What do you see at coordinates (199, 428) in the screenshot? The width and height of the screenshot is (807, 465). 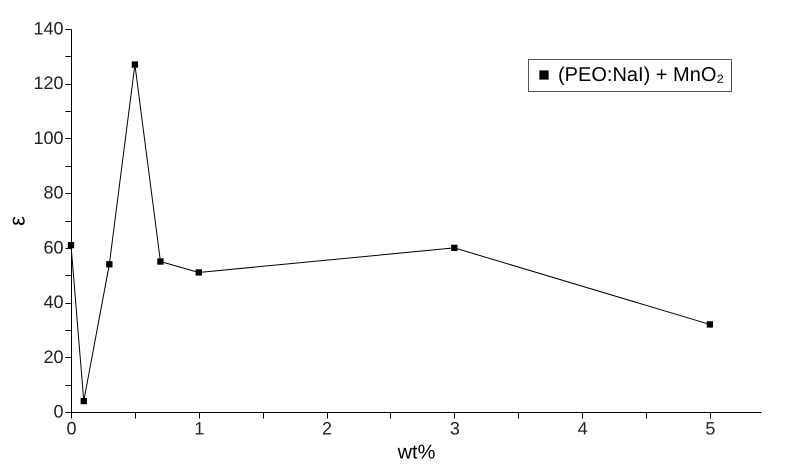 I see `x-tick-label: 1` at bounding box center [199, 428].